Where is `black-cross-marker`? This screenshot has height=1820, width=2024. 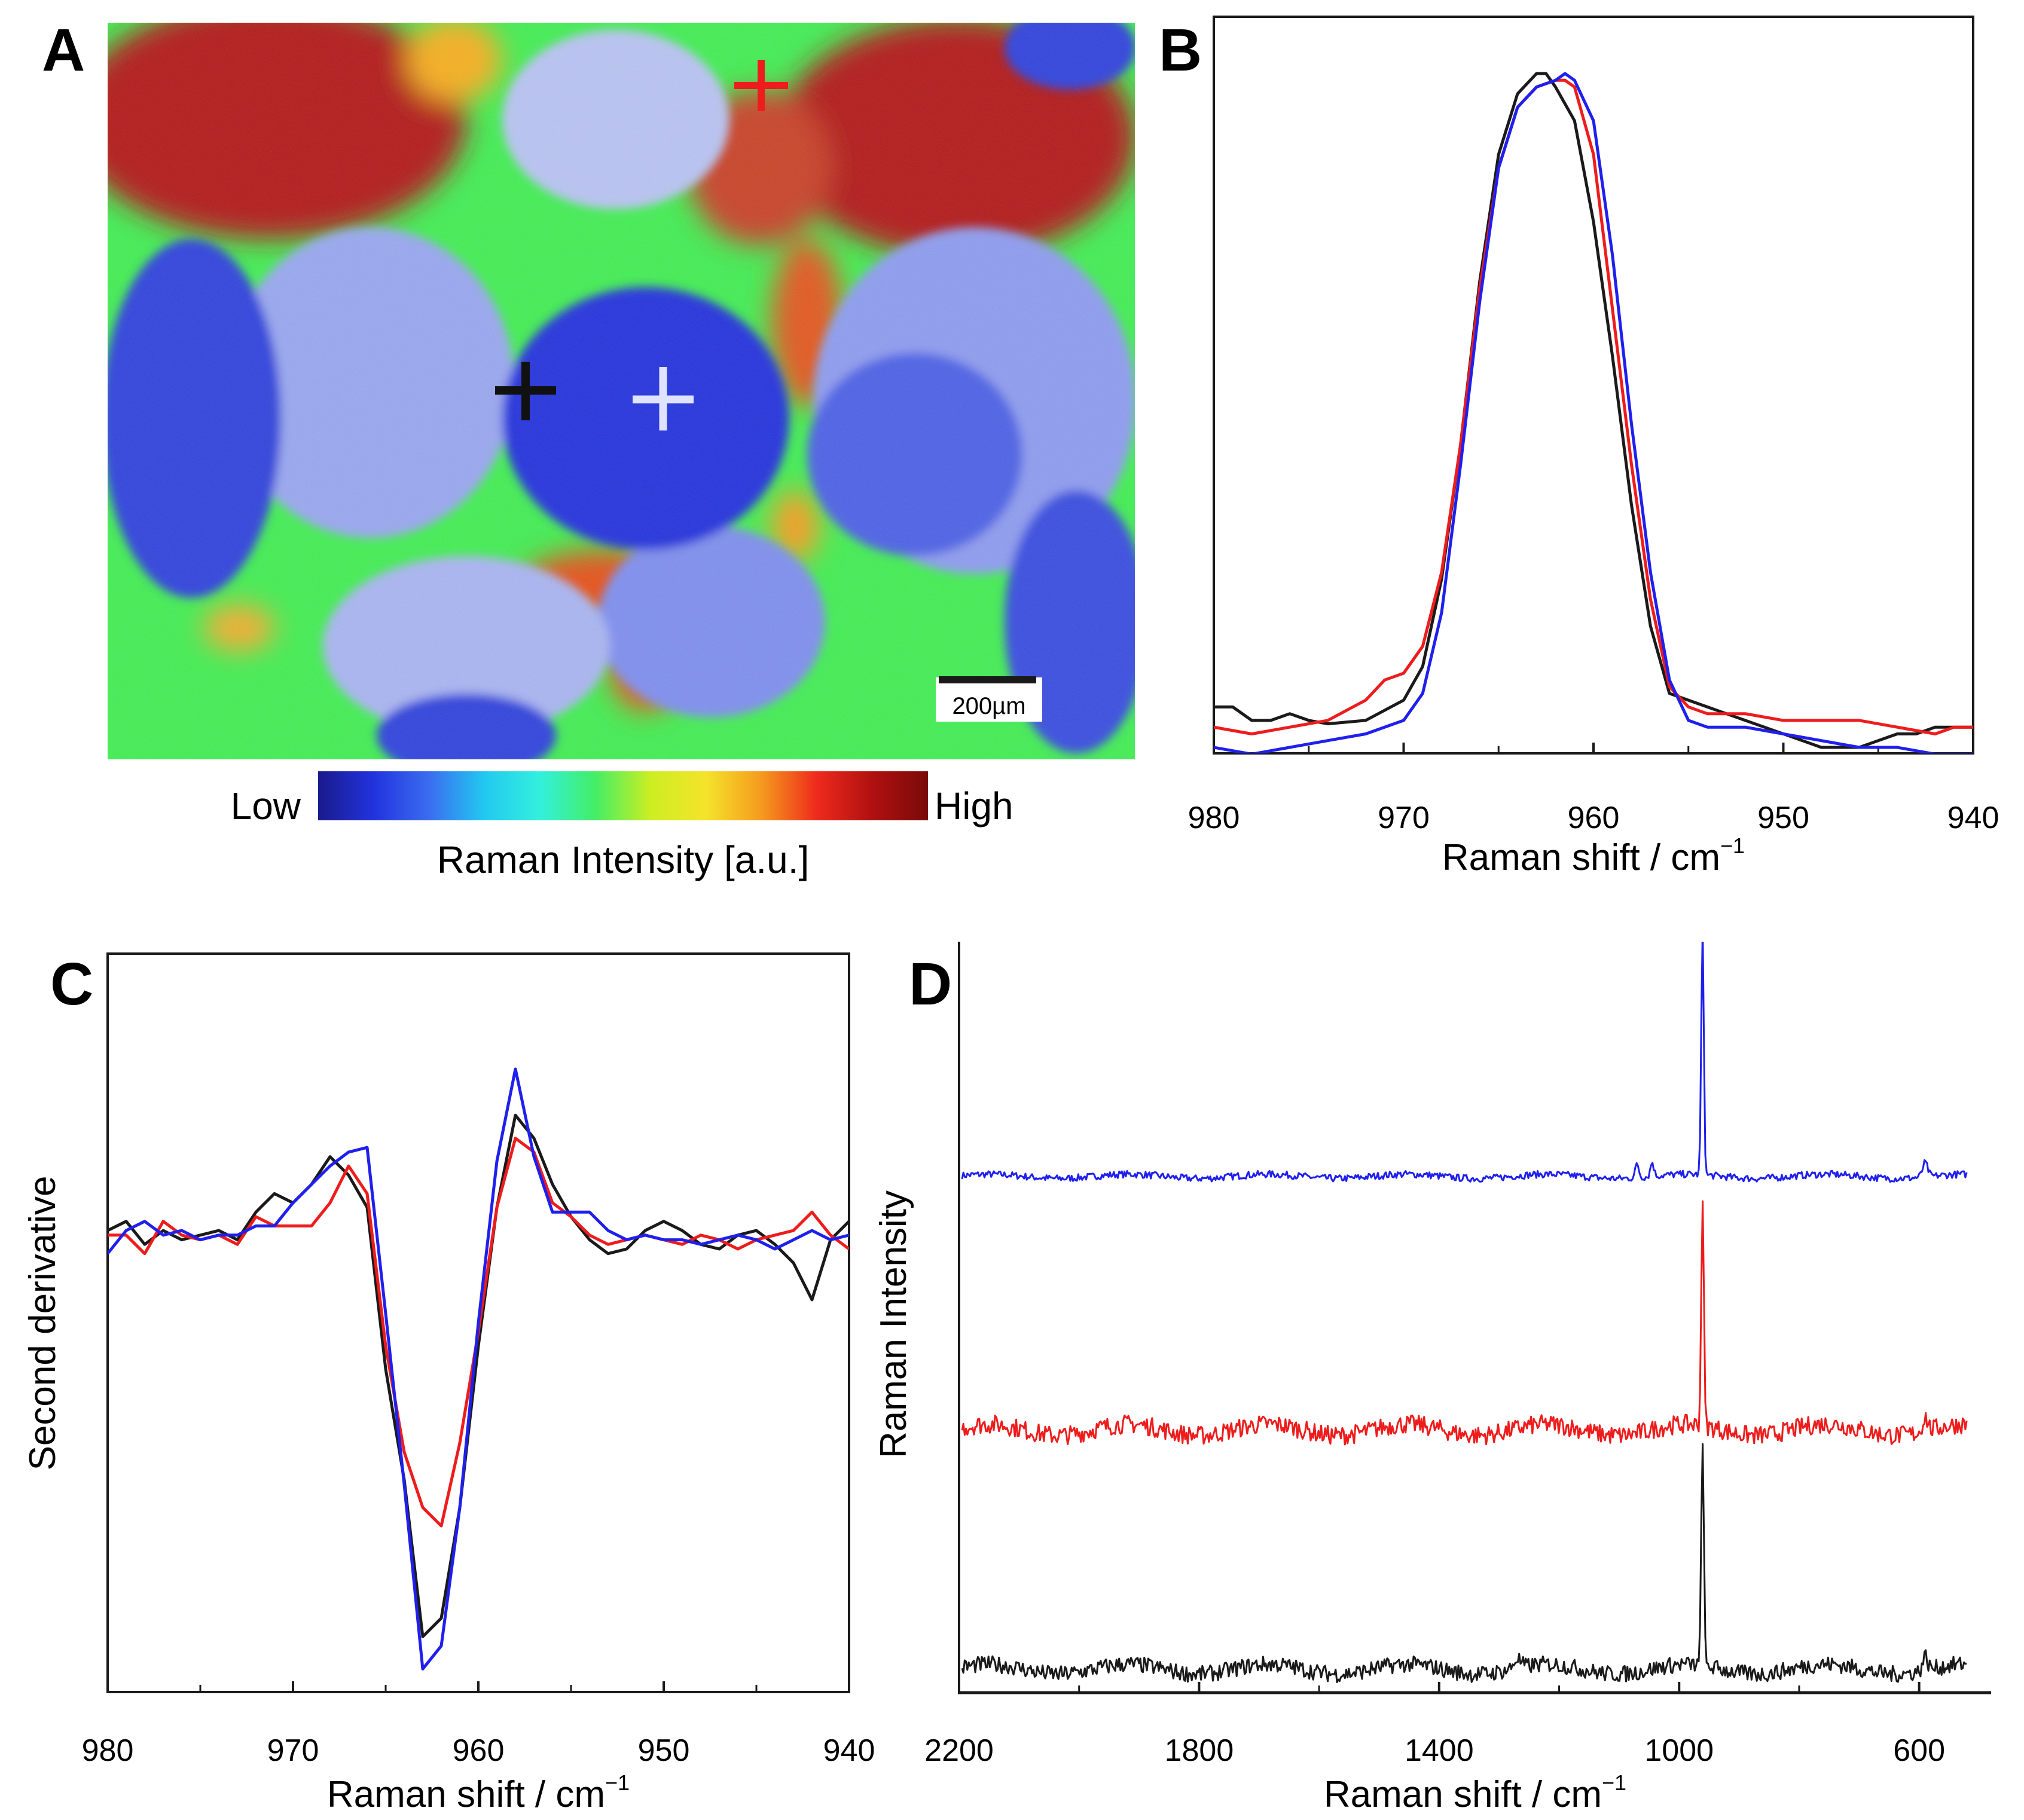 black-cross-marker is located at coordinates (525, 391).